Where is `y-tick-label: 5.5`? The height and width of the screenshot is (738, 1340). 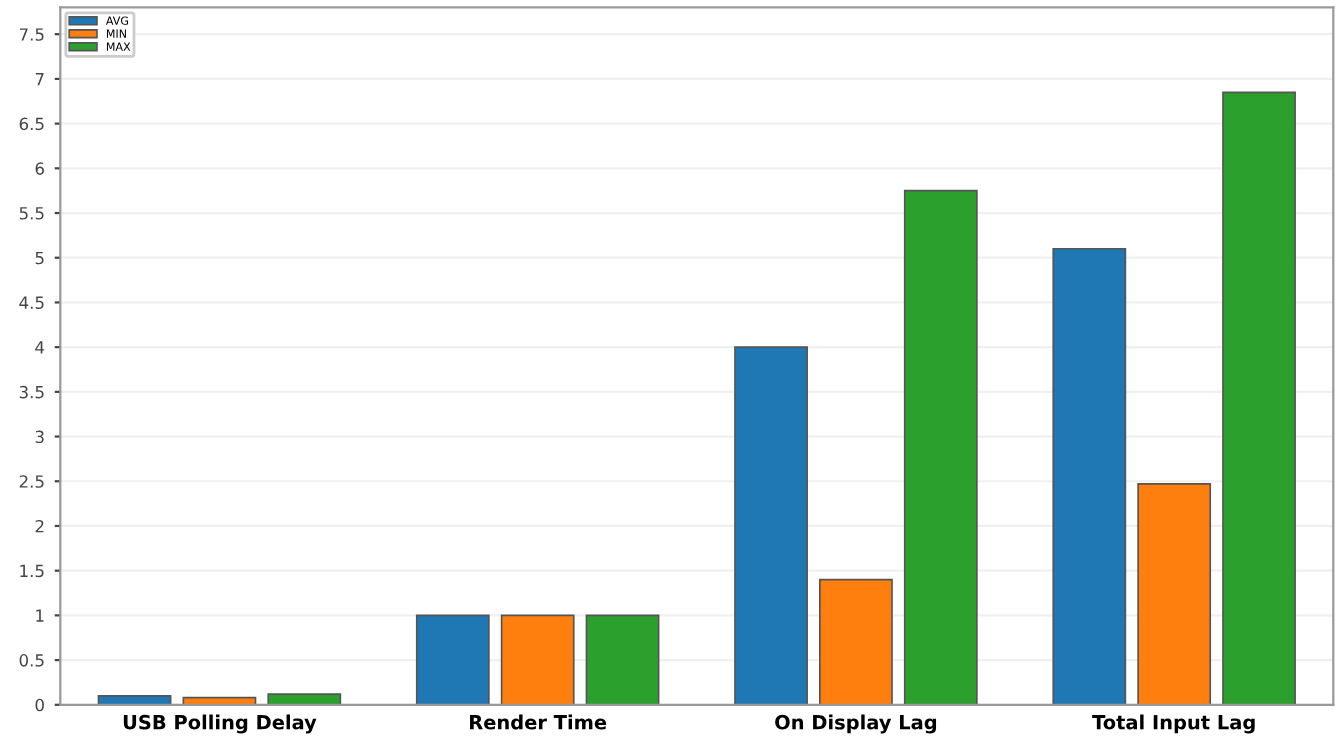 y-tick-label: 5.5 is located at coordinates (31, 213).